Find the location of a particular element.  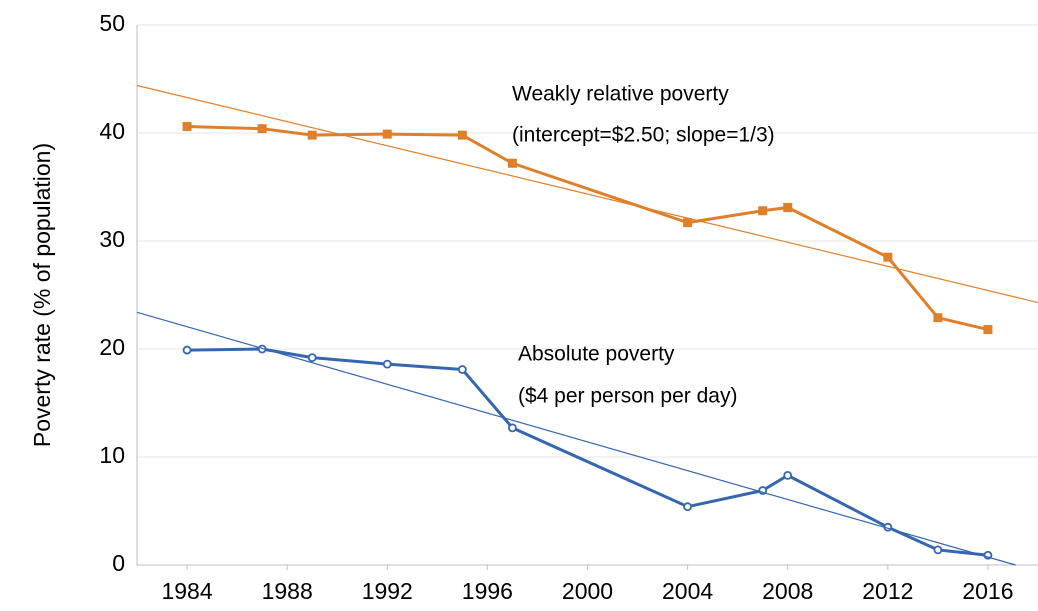

y-tick-label: 40 is located at coordinates (112, 131).